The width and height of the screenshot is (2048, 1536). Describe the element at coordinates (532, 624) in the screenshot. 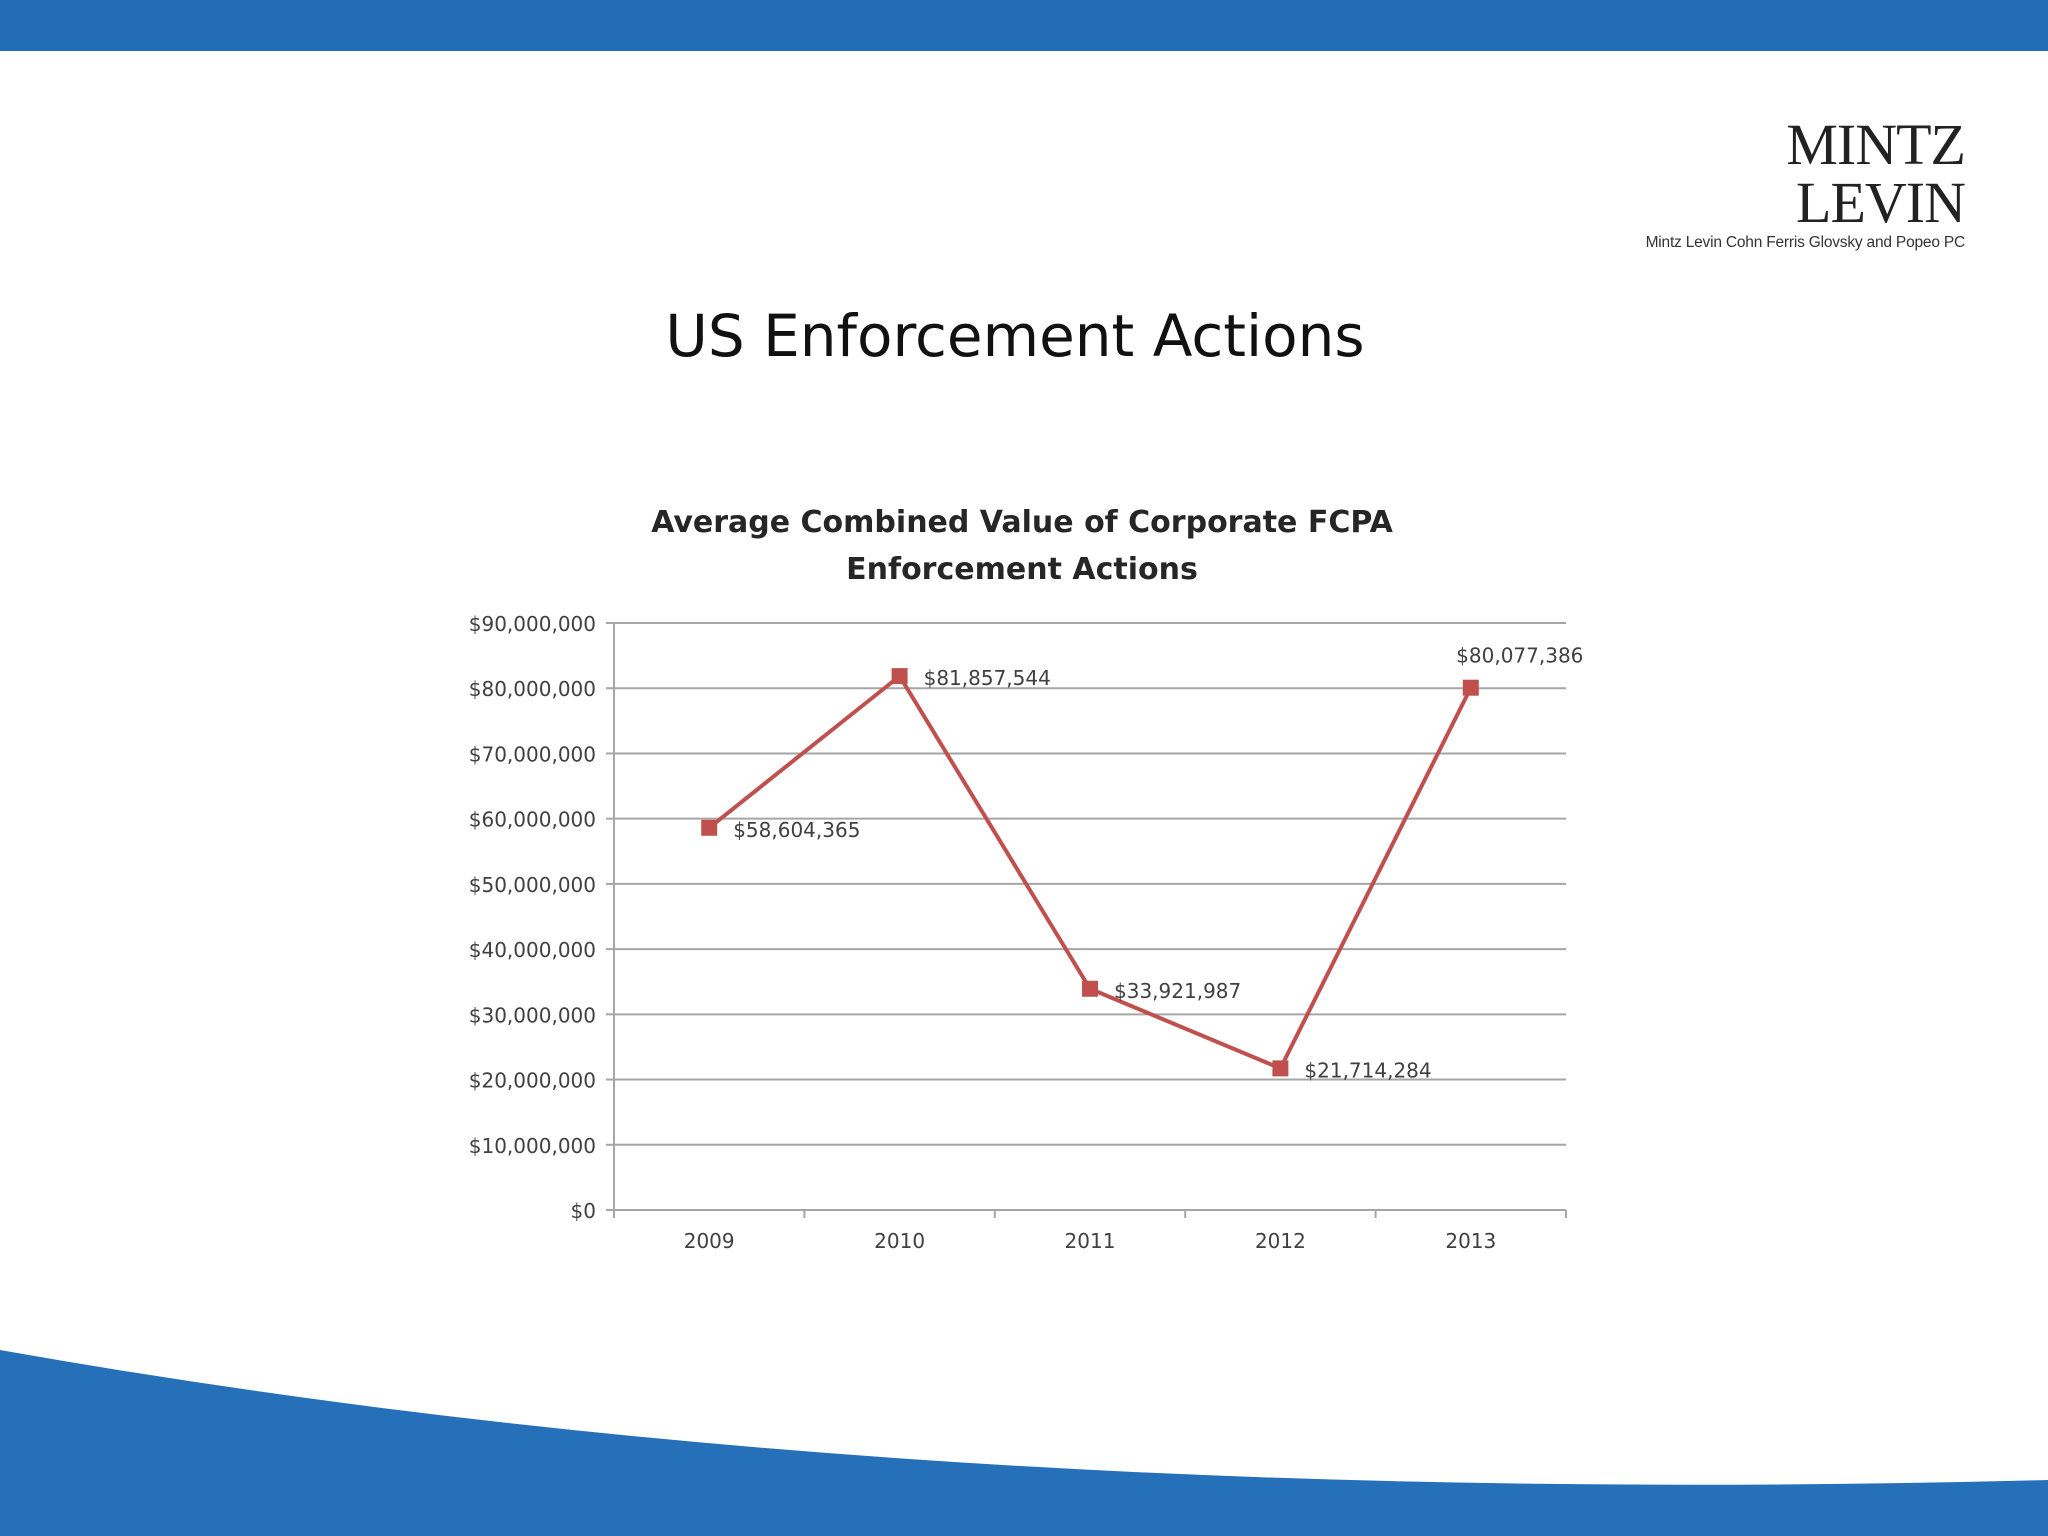

I see `y-tick-label: $90,000,000` at that location.